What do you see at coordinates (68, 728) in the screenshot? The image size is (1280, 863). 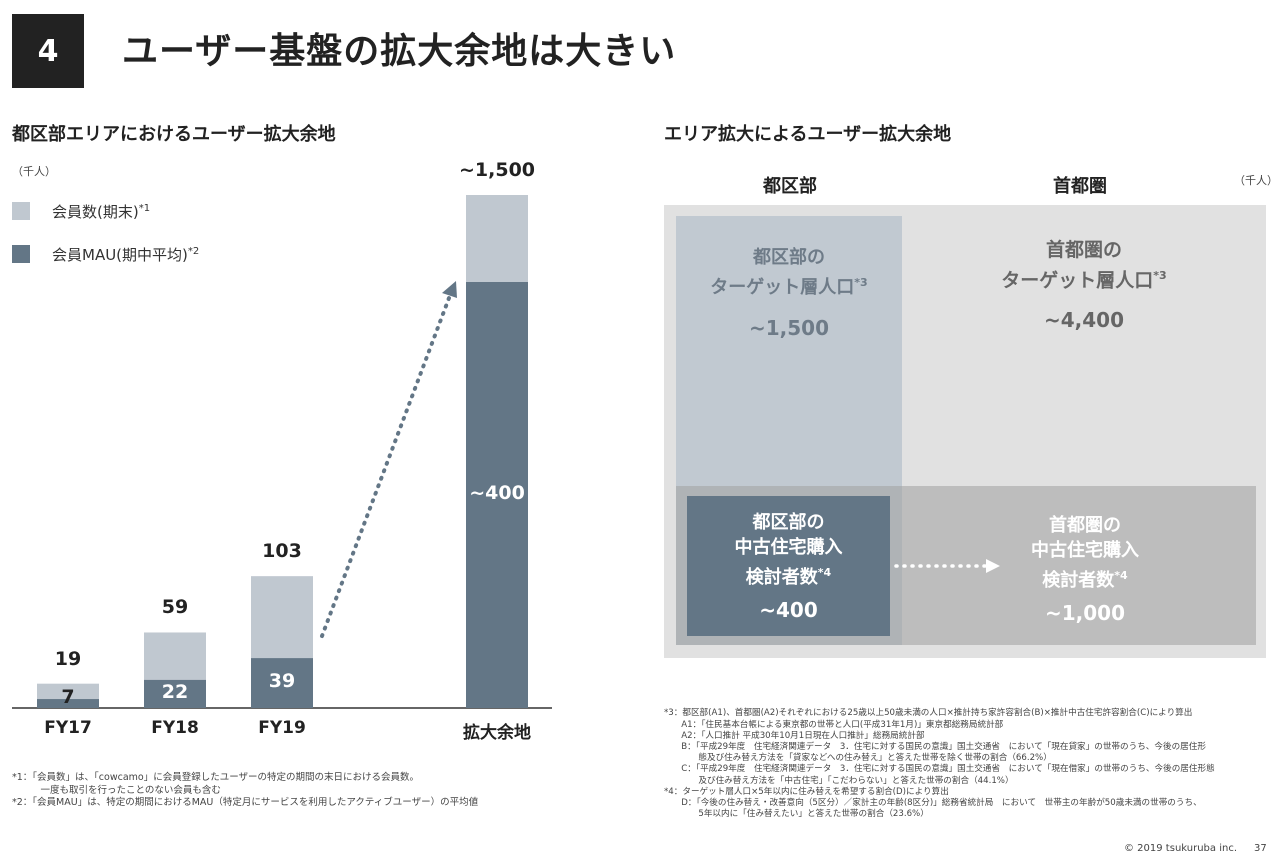 I see `x-tick-label: FY17` at bounding box center [68, 728].